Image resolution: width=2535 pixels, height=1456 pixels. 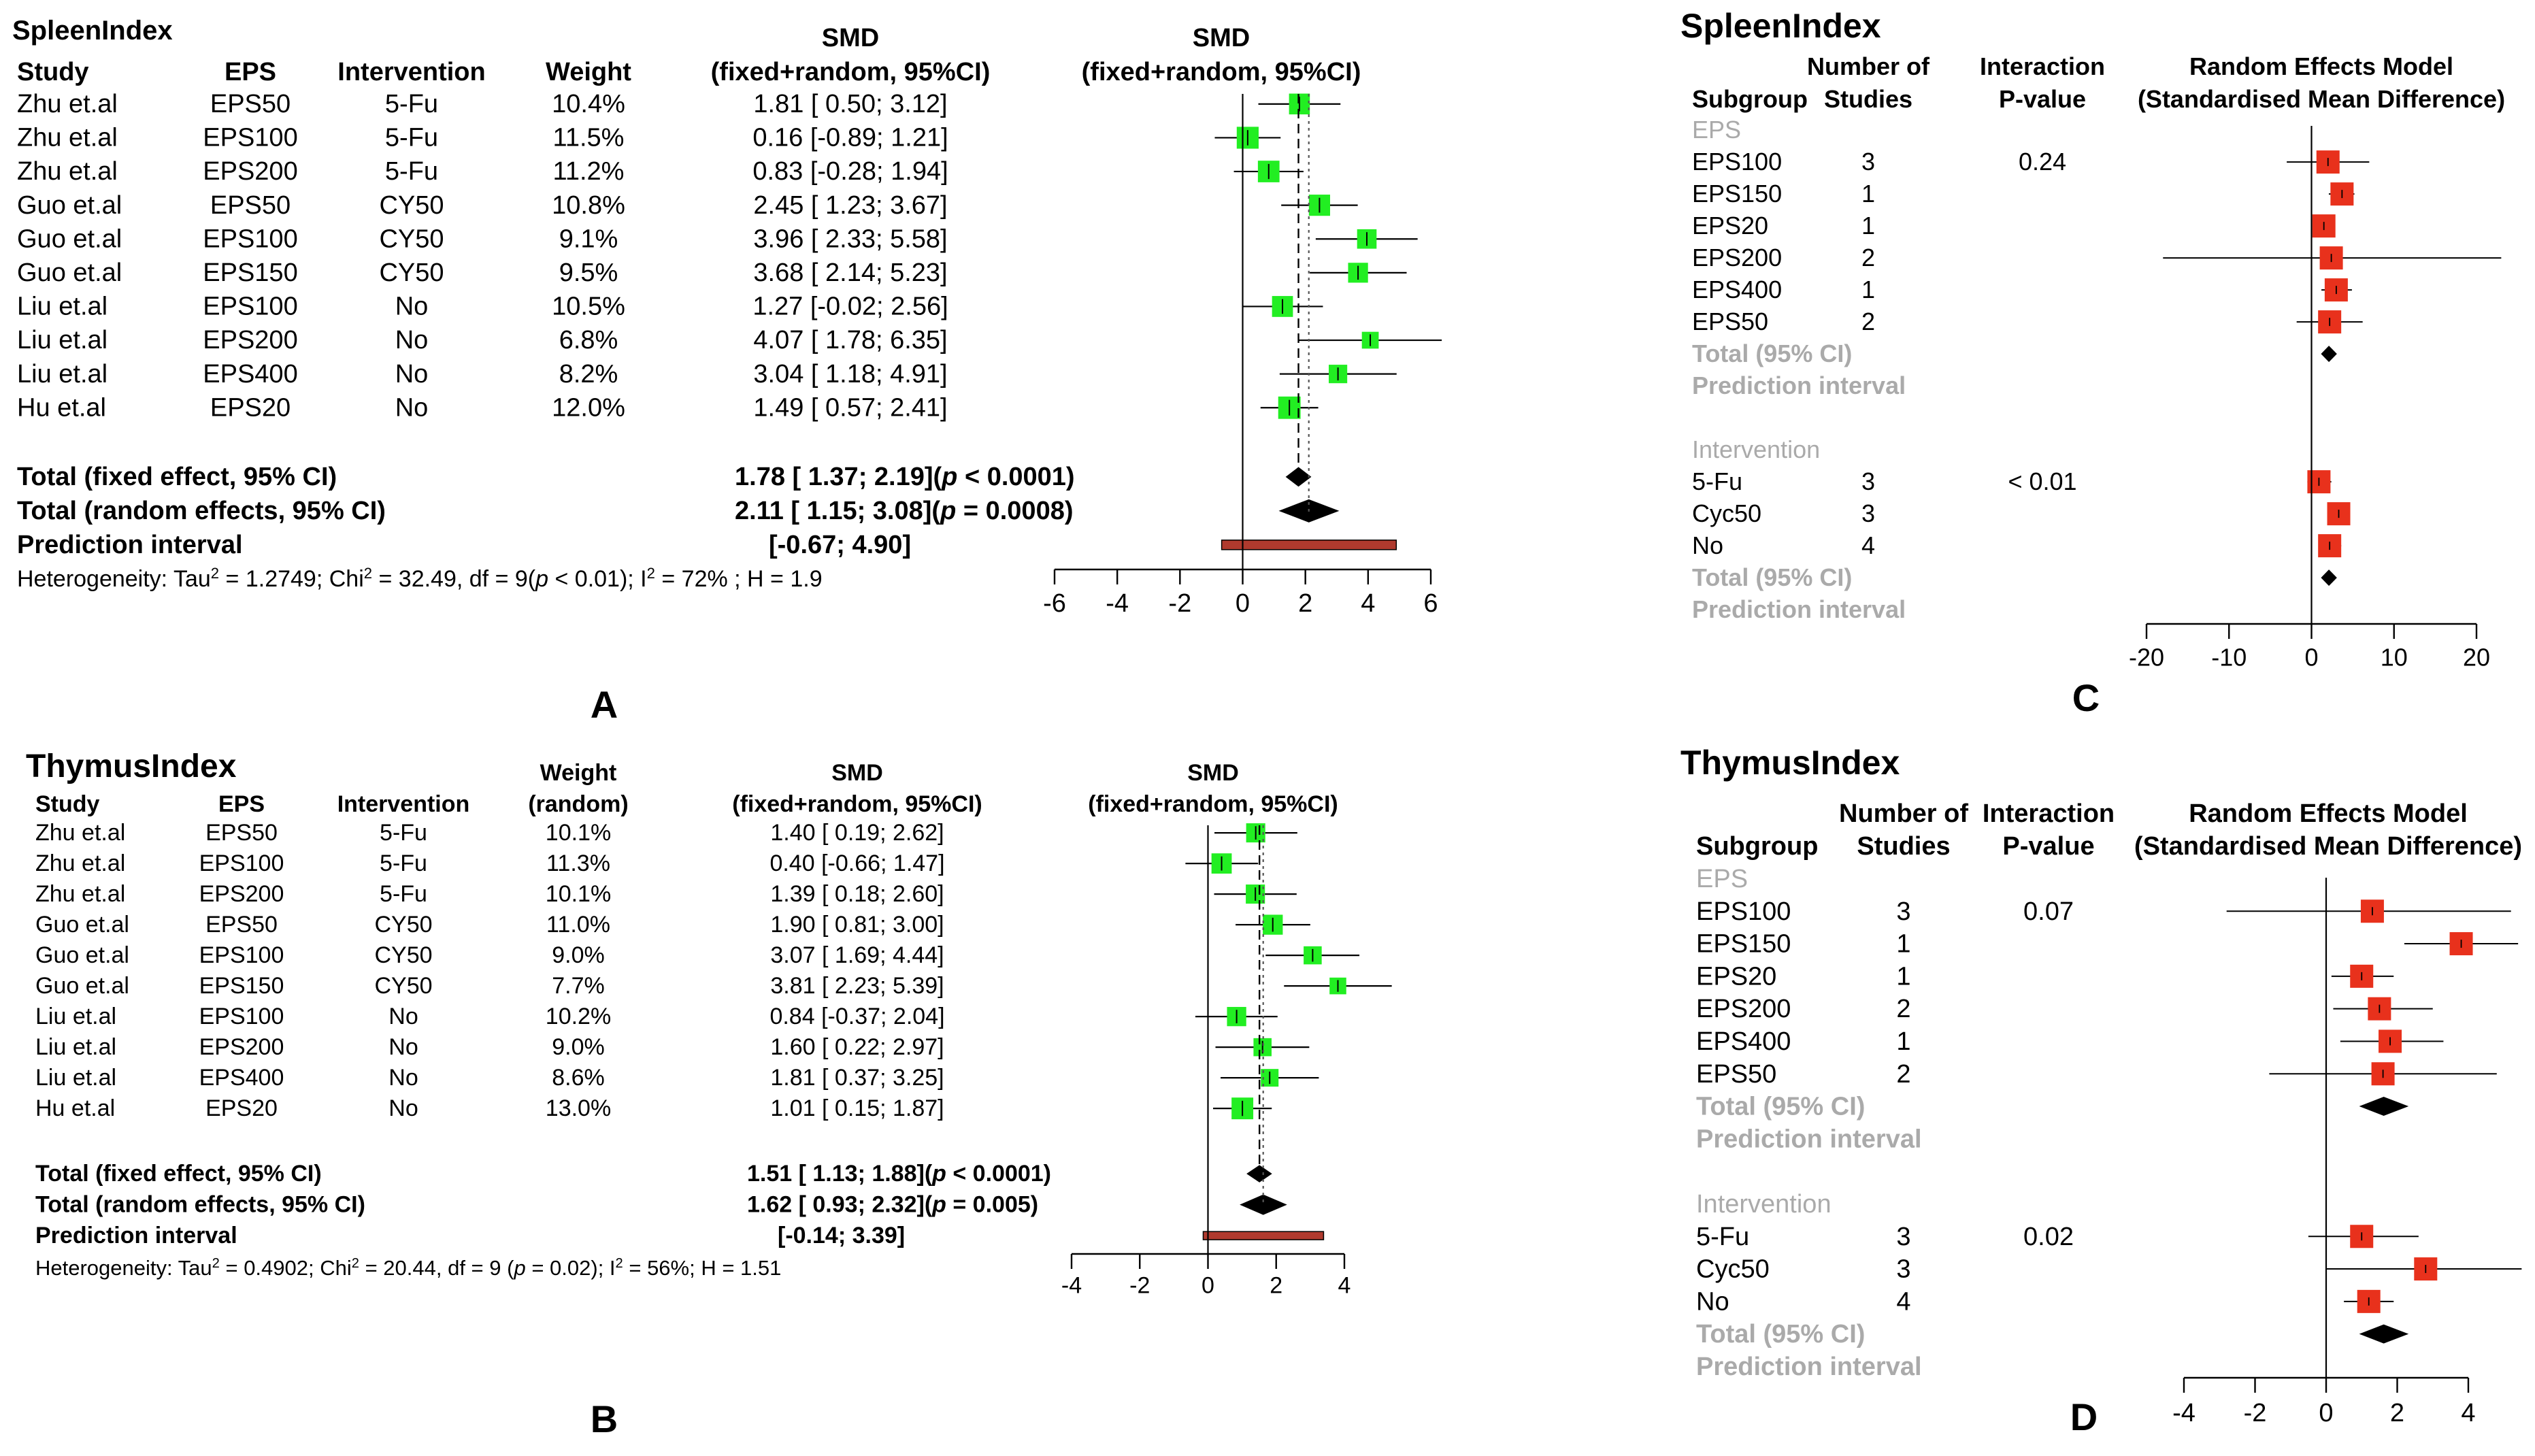 What do you see at coordinates (404, 804) in the screenshot?
I see `column-header-intervention: Intervention` at bounding box center [404, 804].